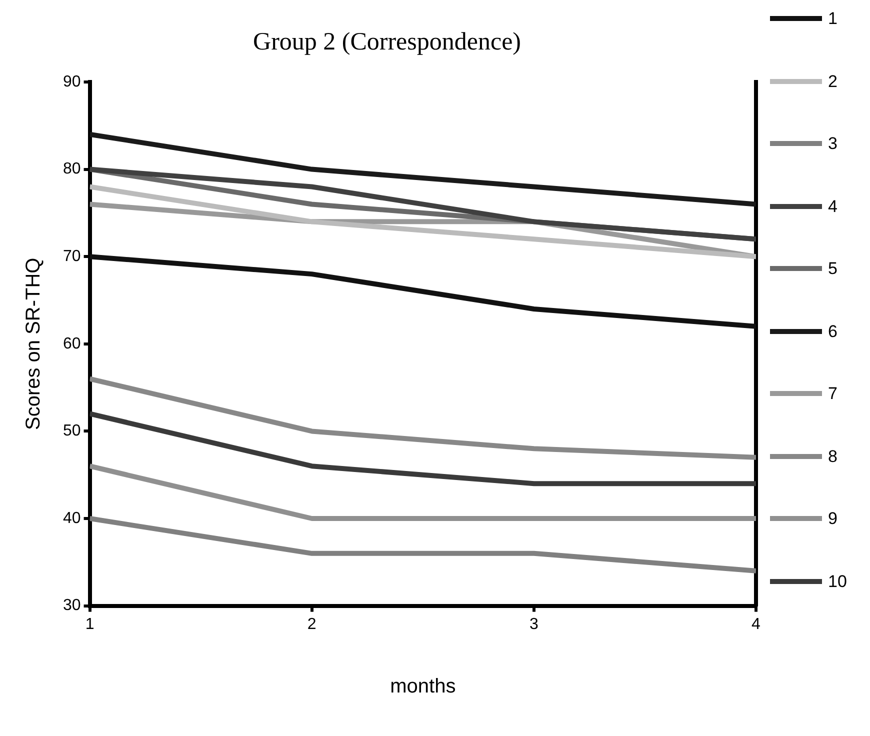 This screenshot has height=736, width=870. Describe the element at coordinates (838, 582) in the screenshot. I see `legend-label: 10` at that location.